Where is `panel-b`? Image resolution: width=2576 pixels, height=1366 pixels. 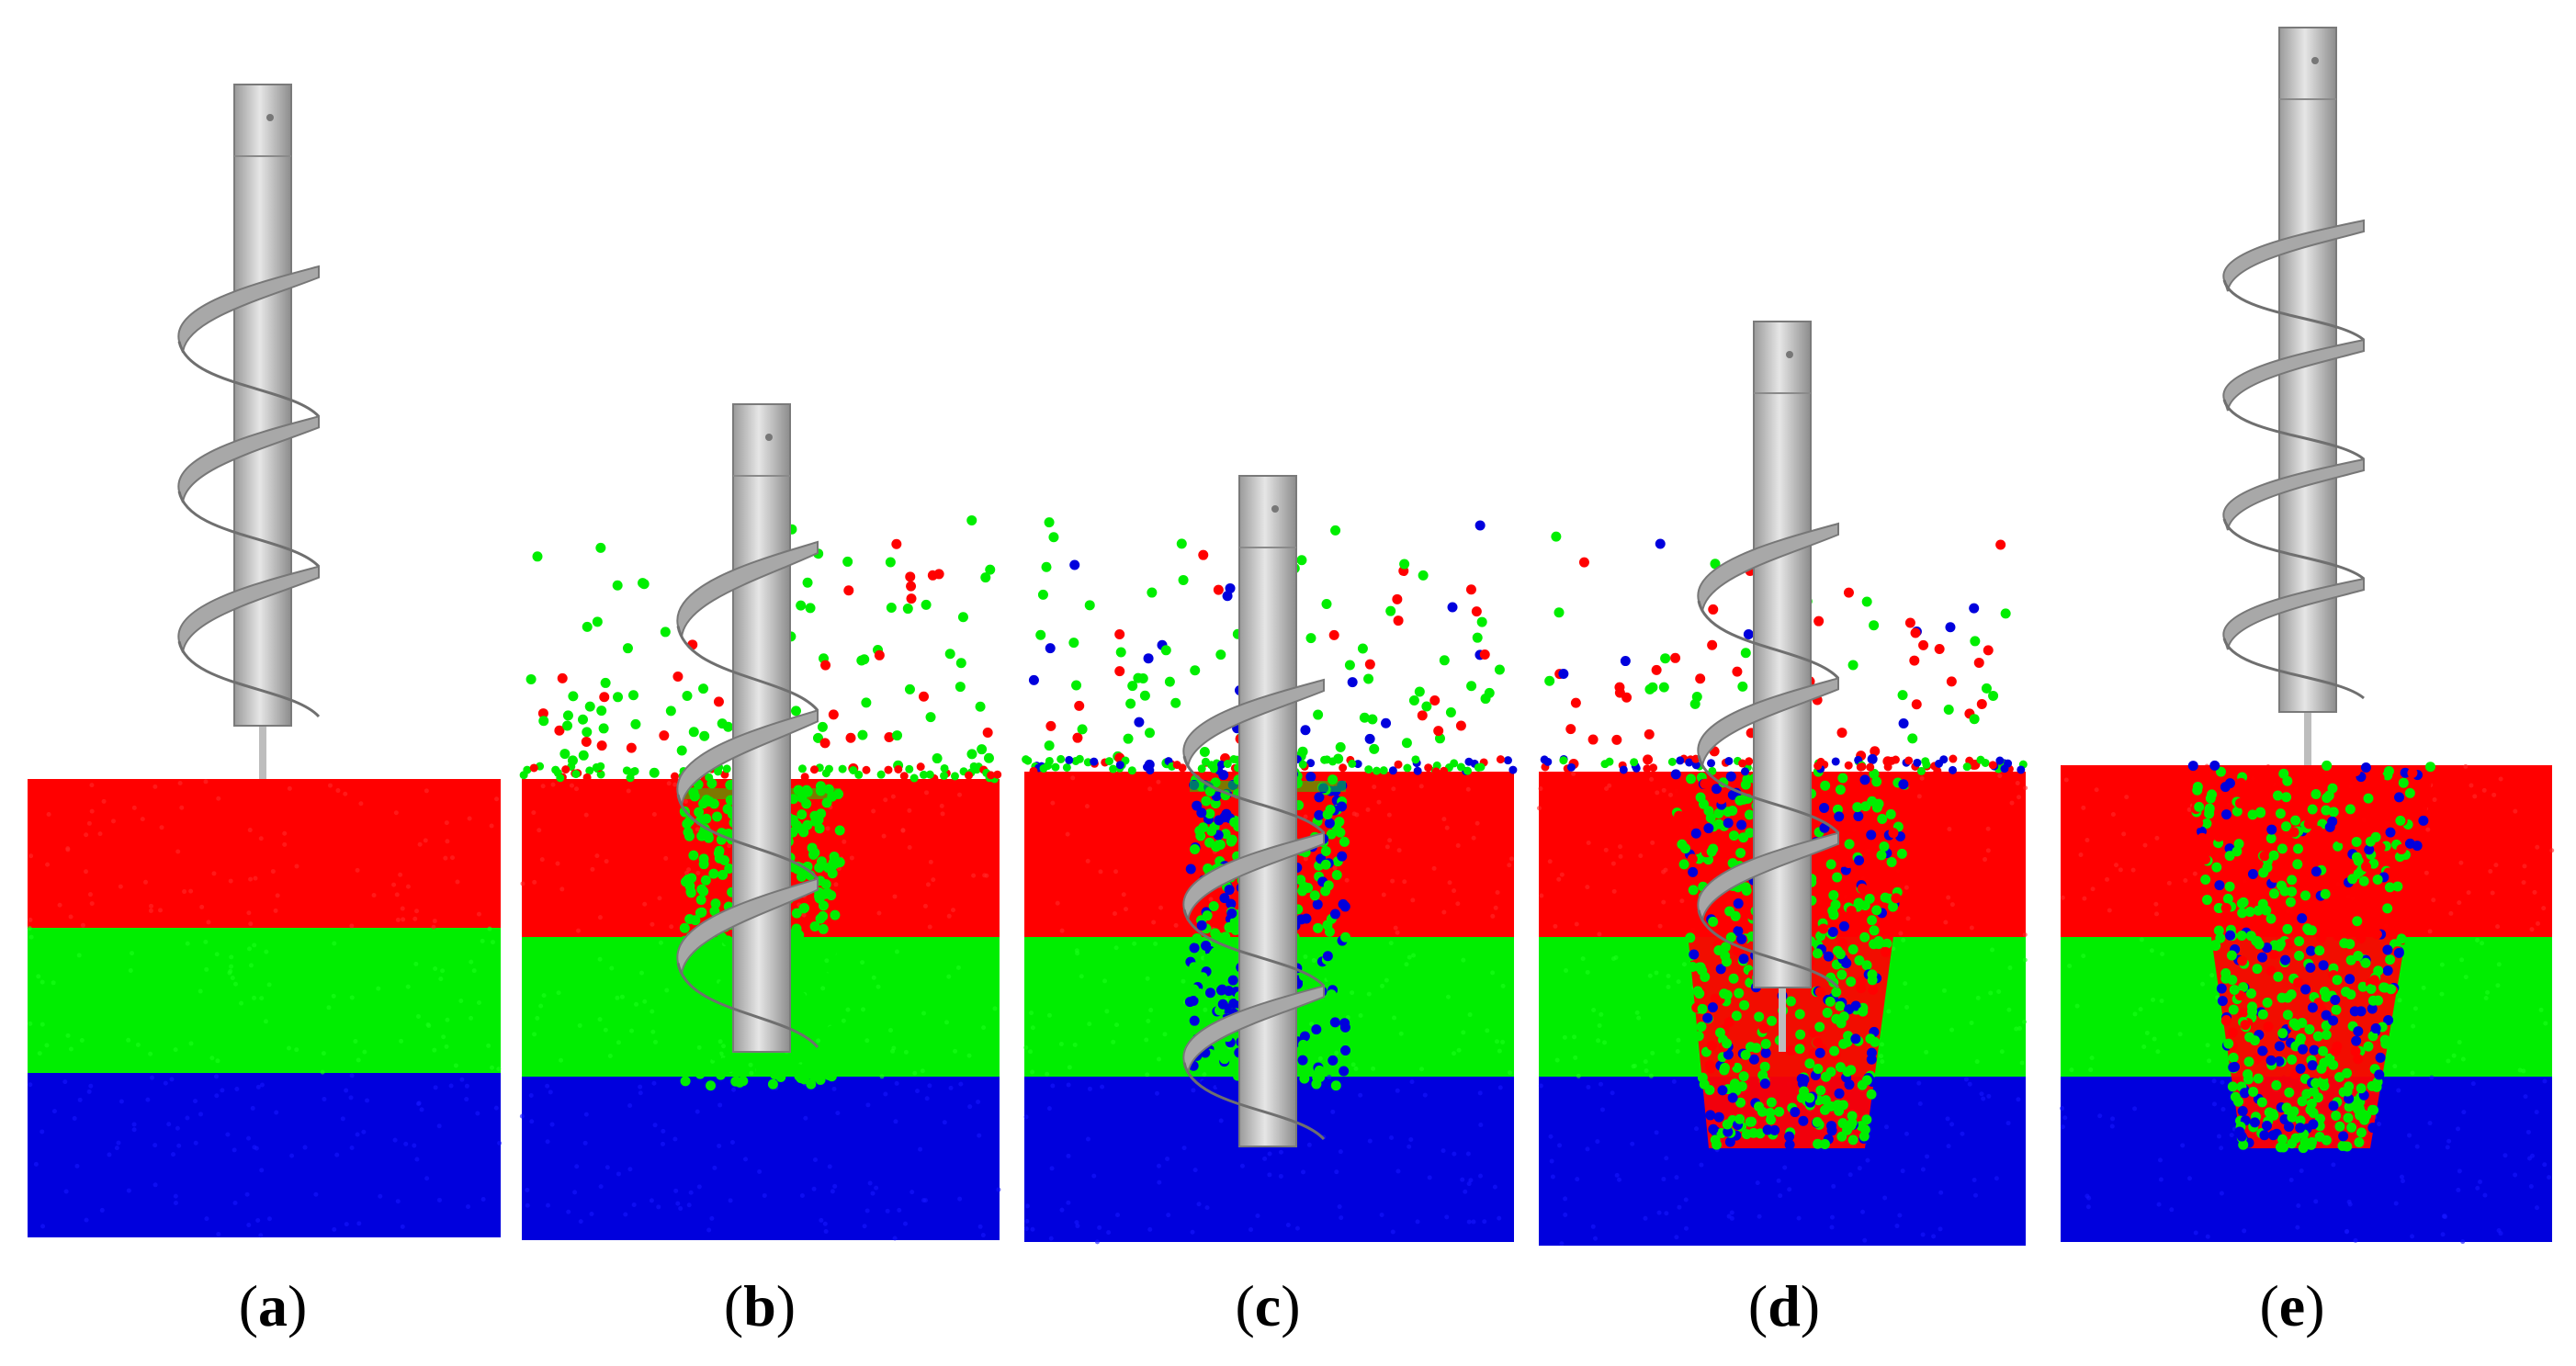
panel-b is located at coordinates (760, 822).